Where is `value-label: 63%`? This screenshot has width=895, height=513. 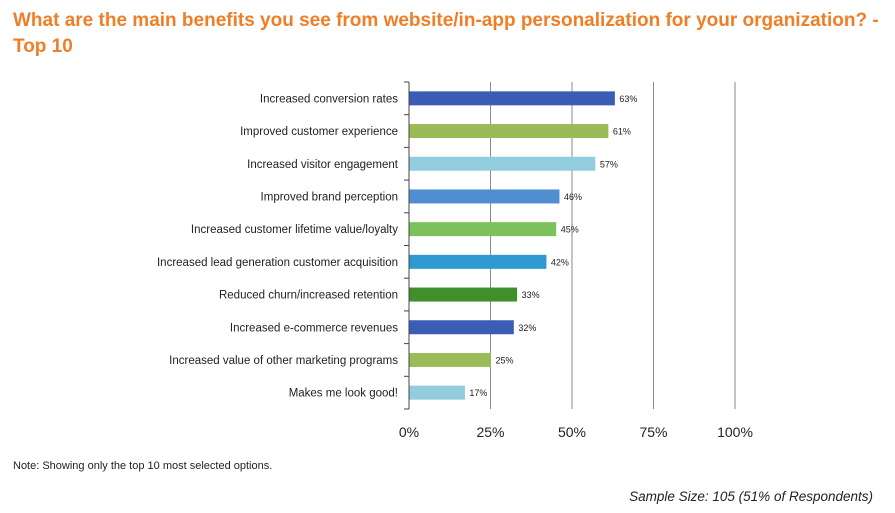 value-label: 63% is located at coordinates (628, 99).